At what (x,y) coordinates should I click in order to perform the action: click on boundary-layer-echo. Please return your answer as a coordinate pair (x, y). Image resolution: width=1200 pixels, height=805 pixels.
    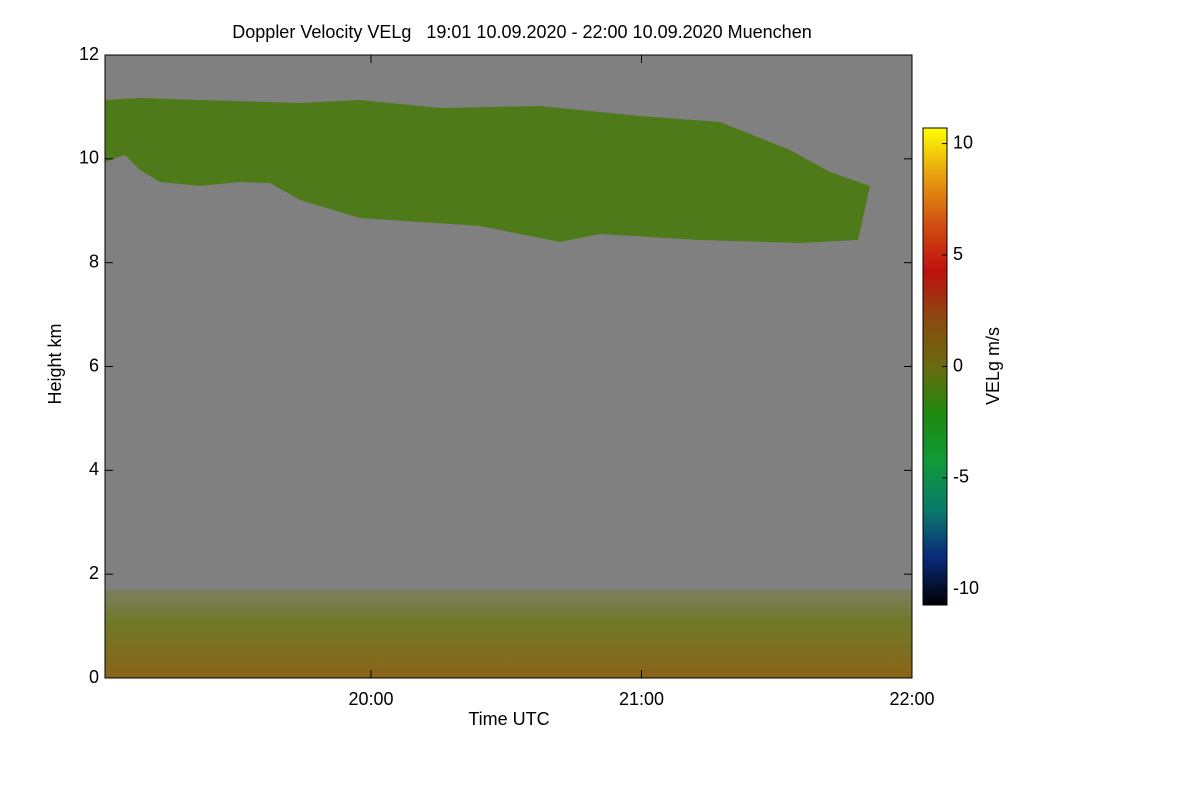
    Looking at the image, I should click on (508, 634).